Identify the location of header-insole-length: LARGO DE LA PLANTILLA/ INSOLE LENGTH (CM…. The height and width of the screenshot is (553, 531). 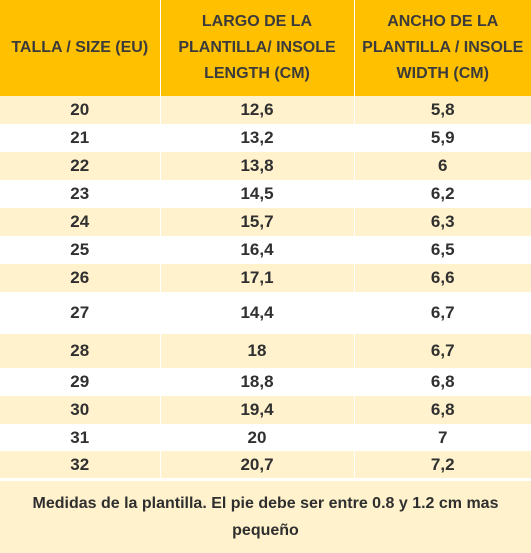
(257, 48).